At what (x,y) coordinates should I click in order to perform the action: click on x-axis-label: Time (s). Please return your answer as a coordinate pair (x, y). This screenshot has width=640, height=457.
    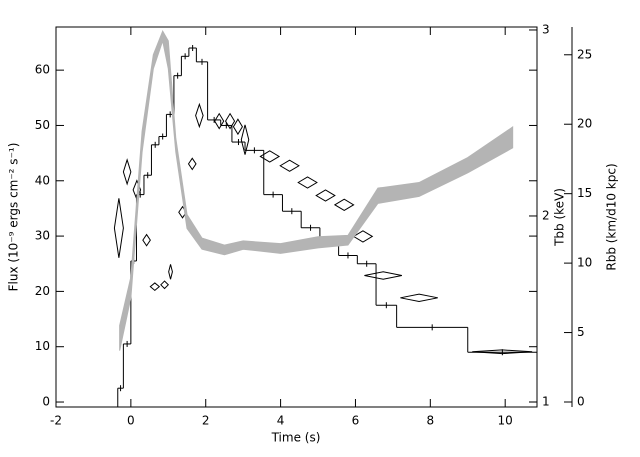
    Looking at the image, I should click on (296, 438).